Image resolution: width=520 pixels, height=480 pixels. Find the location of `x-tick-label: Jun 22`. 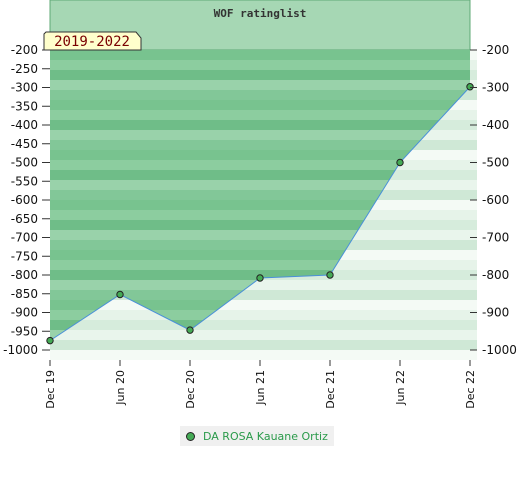

x-tick-label: Jun 22 is located at coordinates (400, 388).